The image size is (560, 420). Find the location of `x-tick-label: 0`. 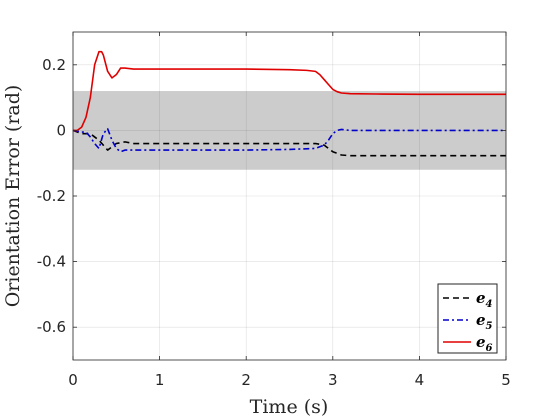

x-tick-label: 0 is located at coordinates (73, 380).